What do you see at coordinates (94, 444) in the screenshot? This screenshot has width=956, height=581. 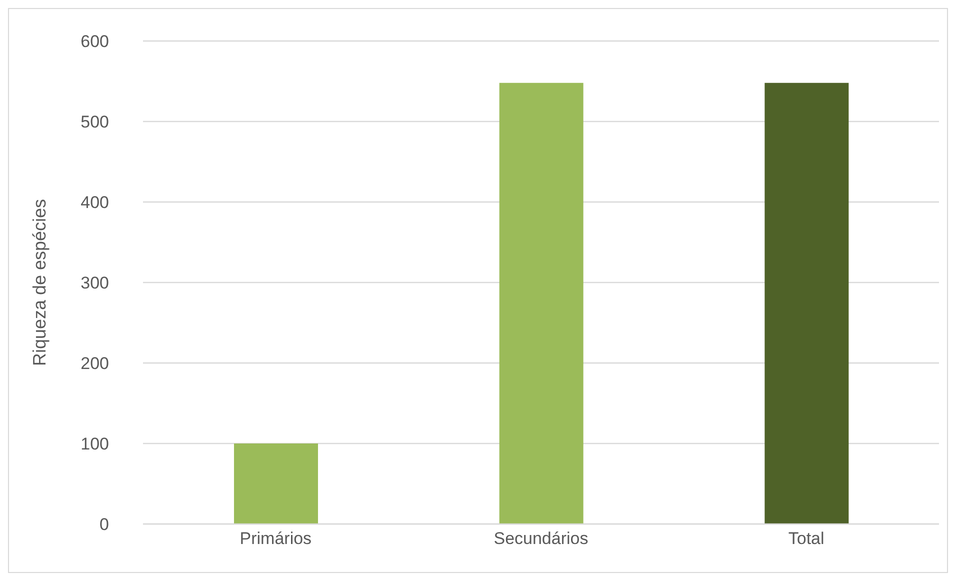 I see `y-tick-label: 100` at bounding box center [94, 444].